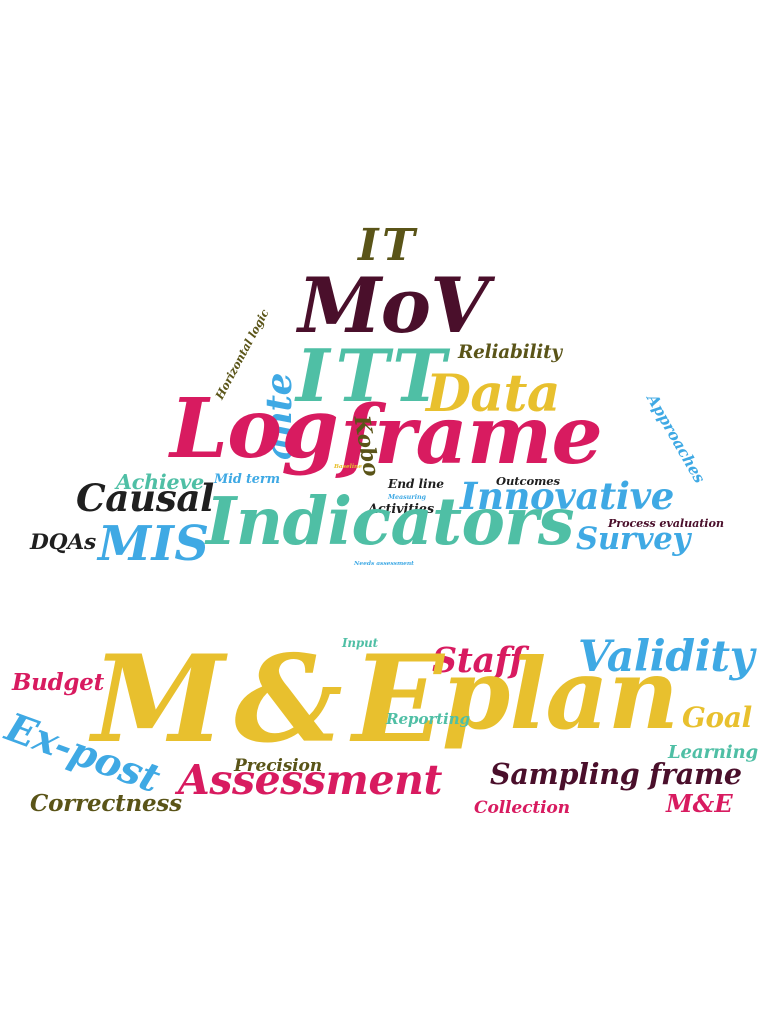  I want to click on word-baseline: Baseline, so click(348, 466).